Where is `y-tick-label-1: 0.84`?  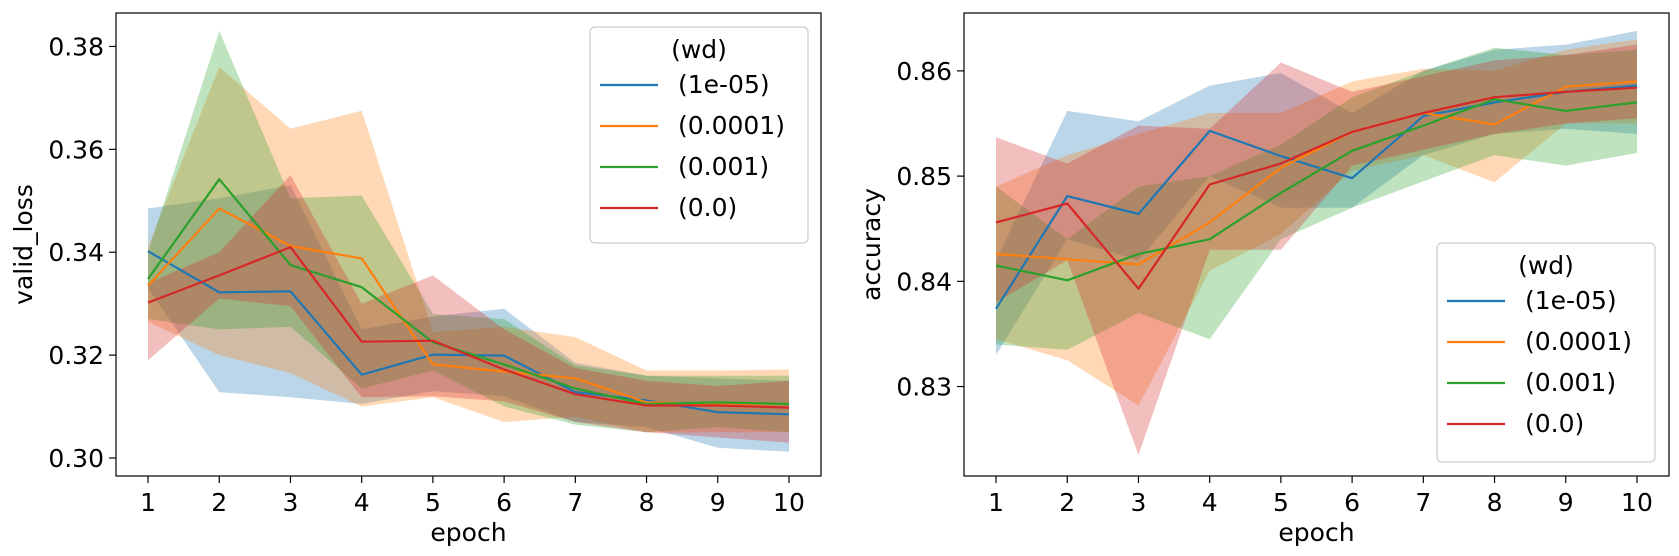
y-tick-label-1: 0.84 is located at coordinates (924, 281).